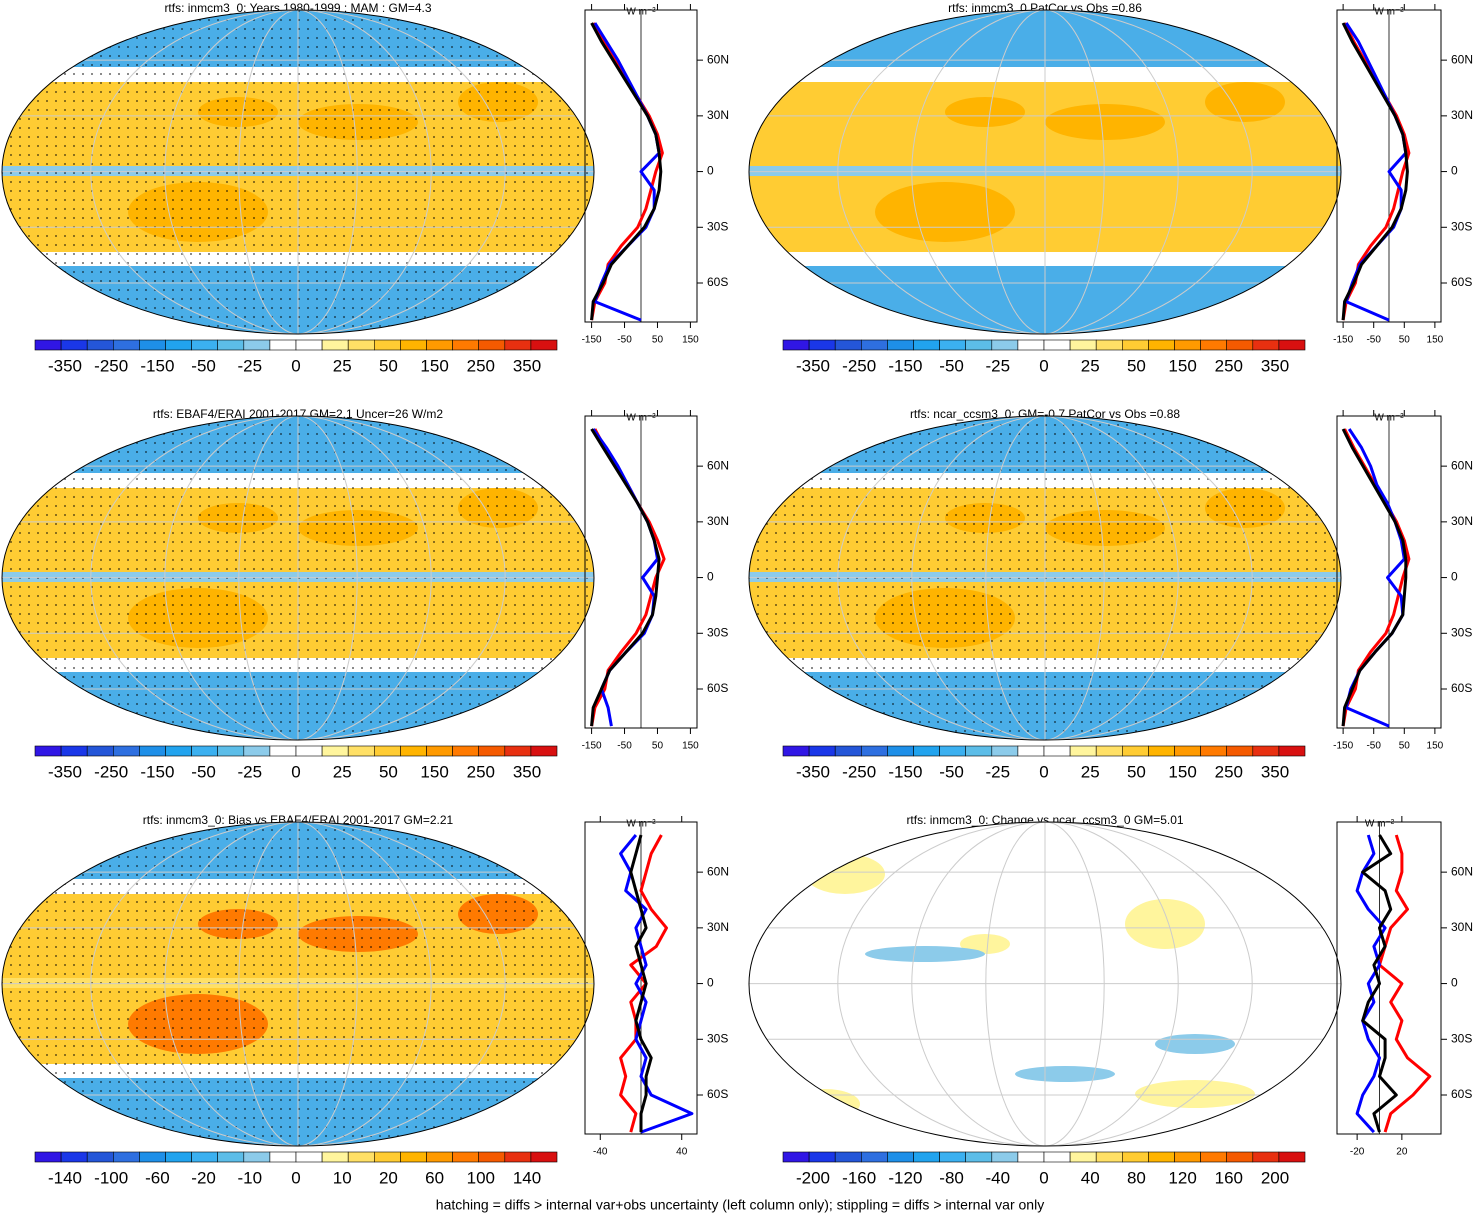 Image resolution: width=1483 pixels, height=1220 pixels. What do you see at coordinates (717, 1038) in the screenshot?
I see `y-tick-label: 30S` at bounding box center [717, 1038].